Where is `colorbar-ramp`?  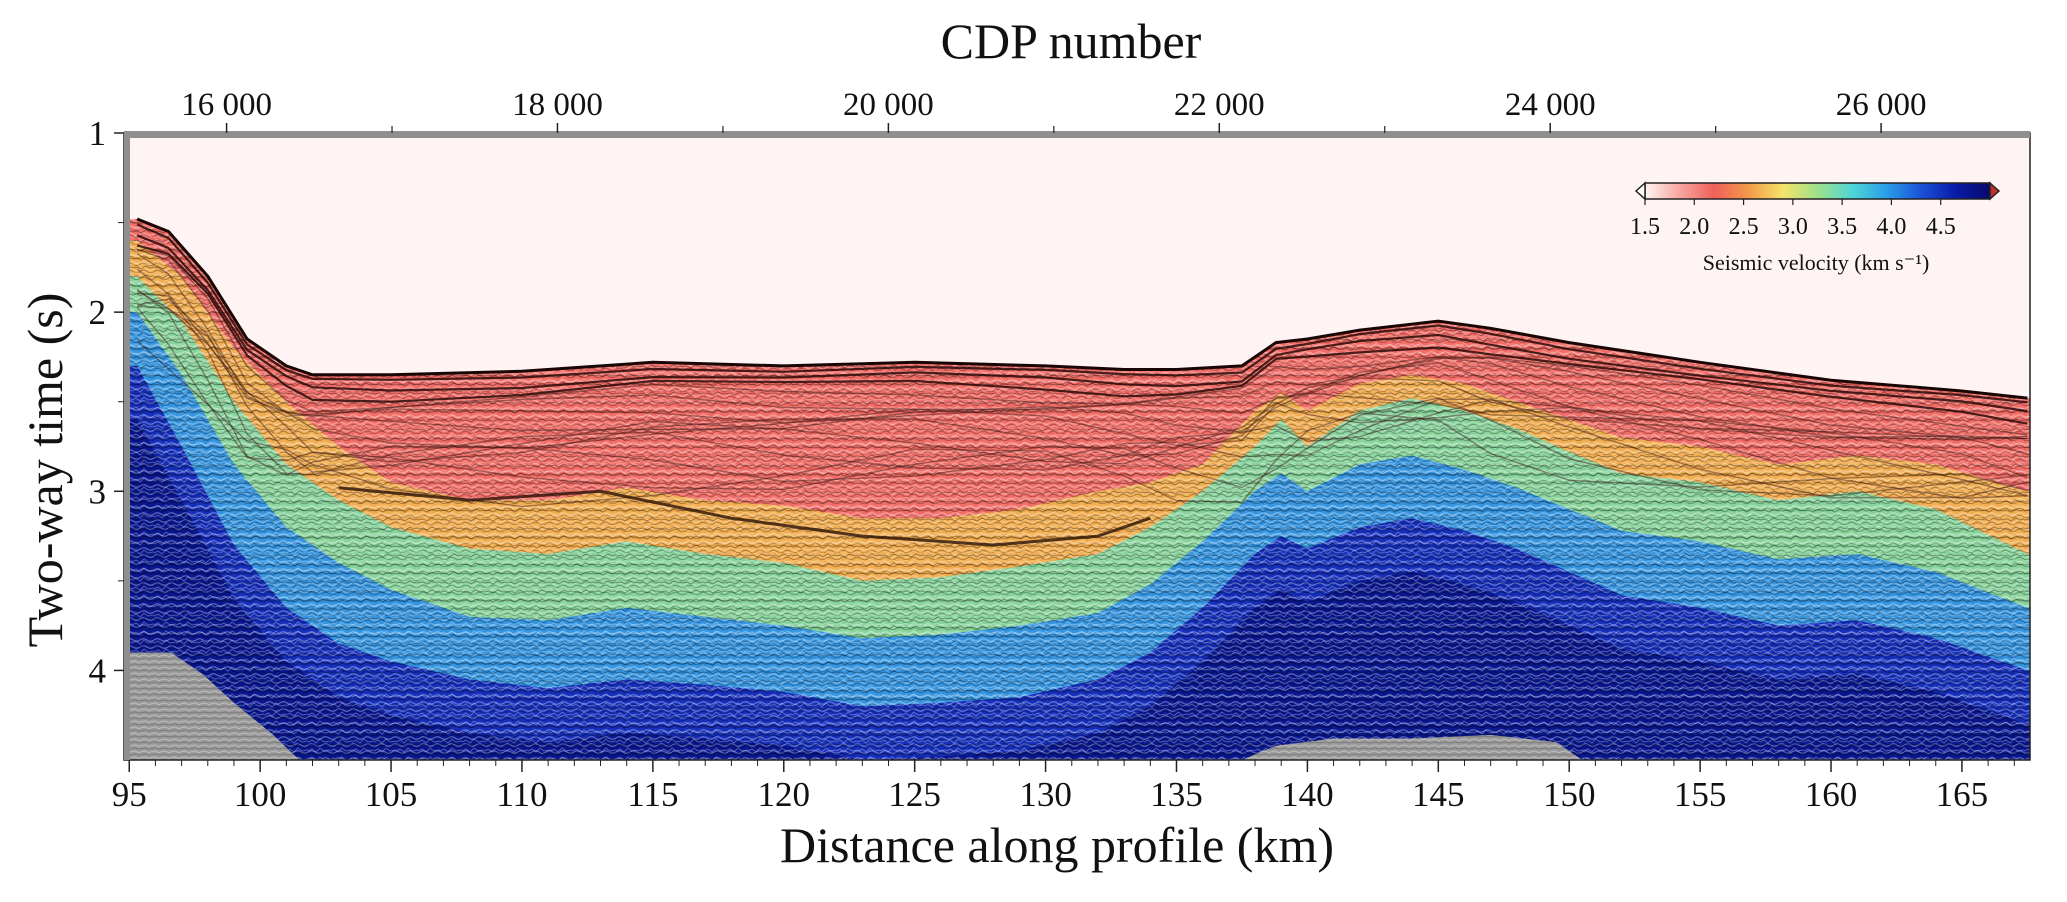 colorbar-ramp is located at coordinates (1817, 191).